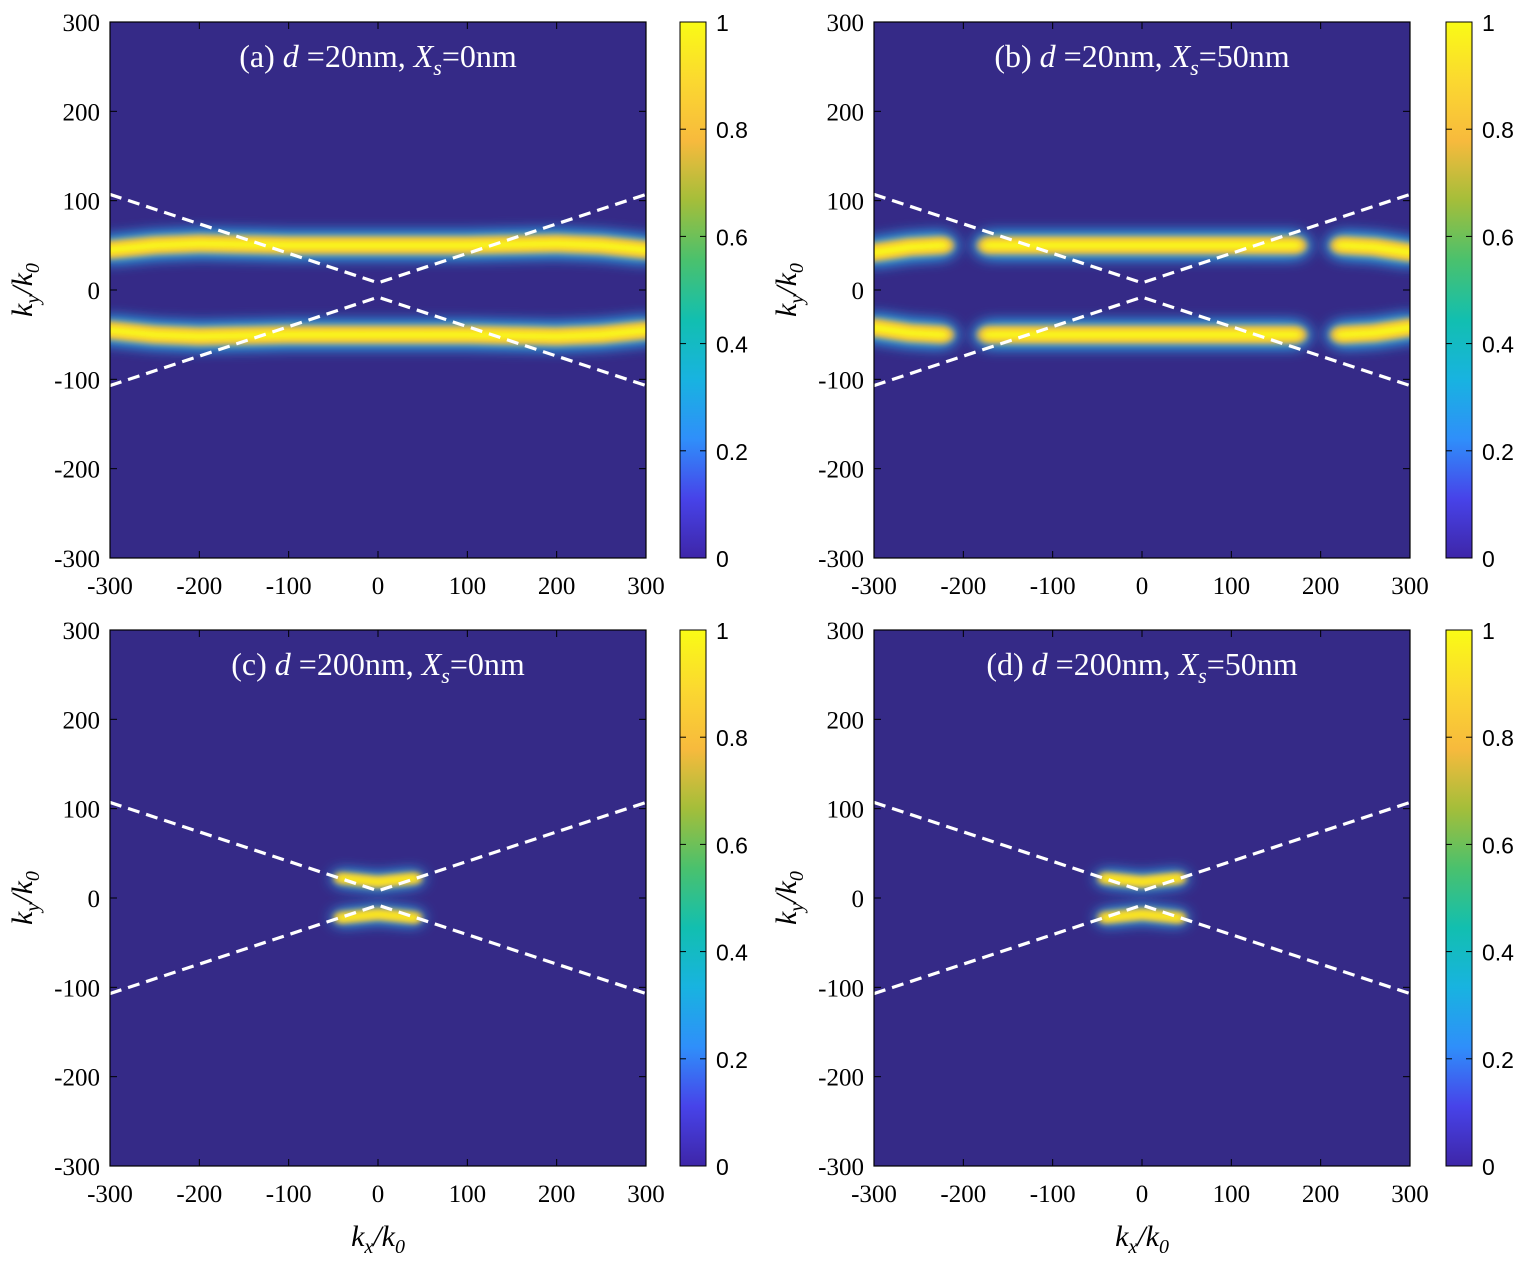 Image resolution: width=1532 pixels, height=1264 pixels. I want to click on panel-title: (c) d =200nm, Xs=0nm, so click(378, 667).